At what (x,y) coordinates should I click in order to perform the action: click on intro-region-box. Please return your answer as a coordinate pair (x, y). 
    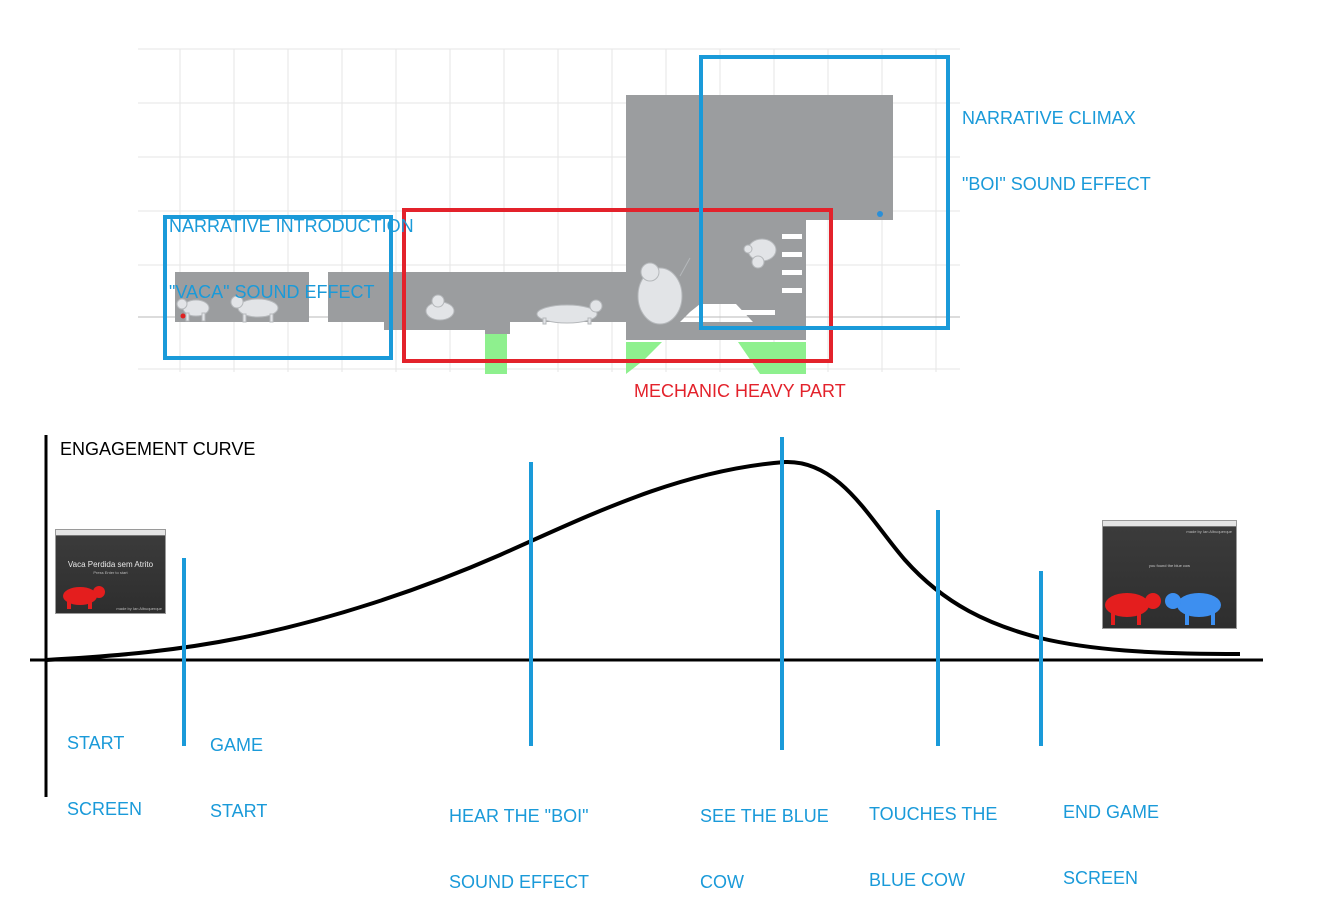
    Looking at the image, I should click on (278, 287).